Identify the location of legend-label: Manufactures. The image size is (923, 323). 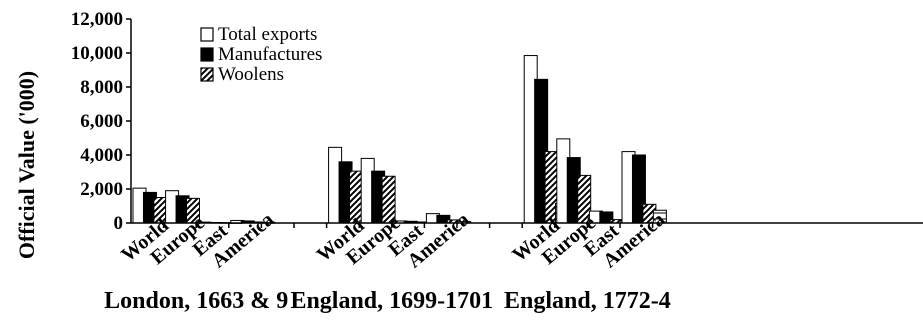
(270, 54).